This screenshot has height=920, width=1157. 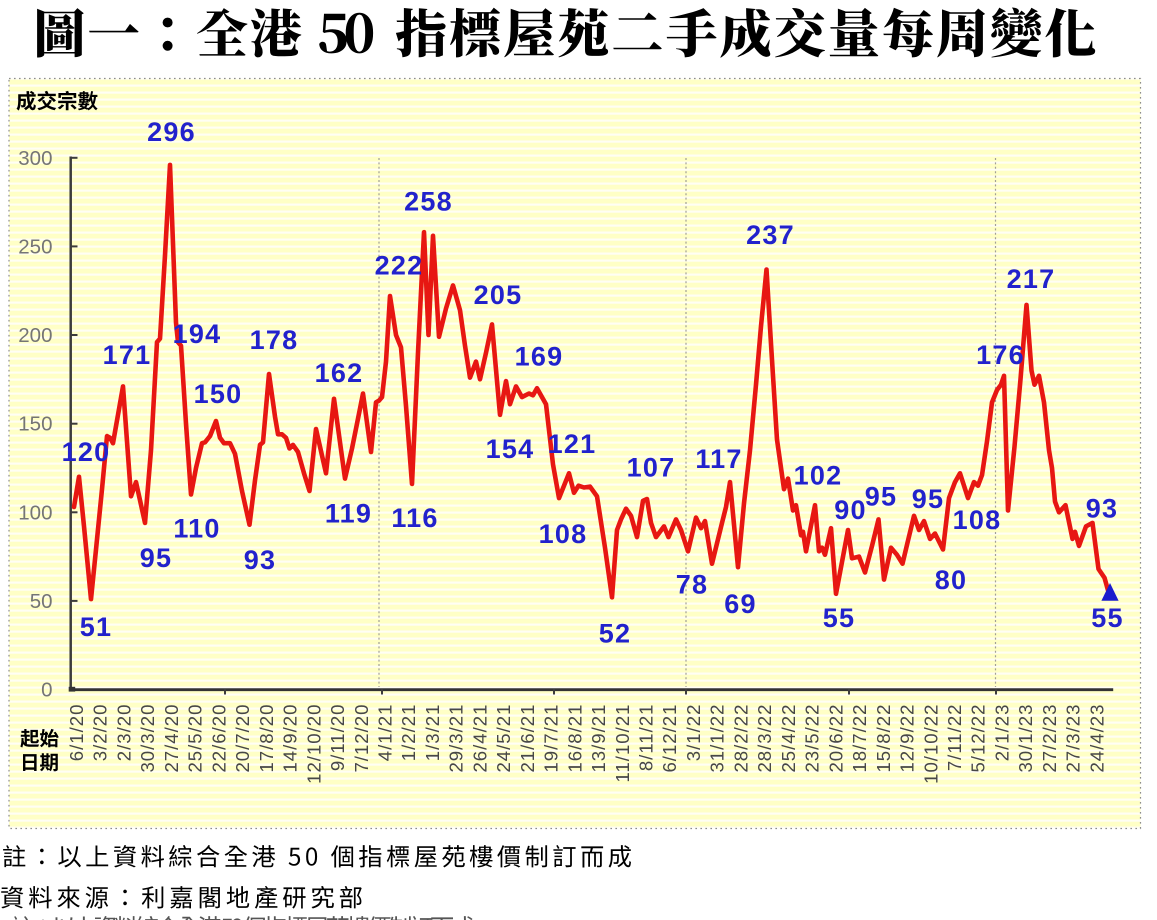 What do you see at coordinates (41, 601) in the screenshot?
I see `svg-text: 50` at bounding box center [41, 601].